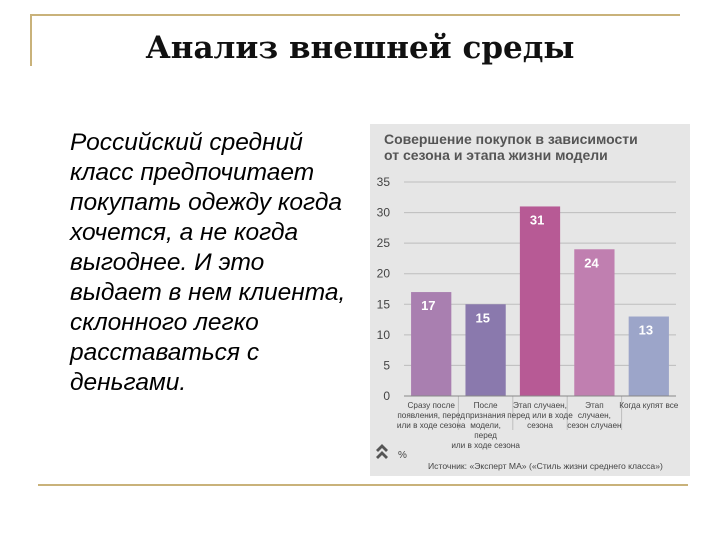 The image size is (720, 540). Describe the element at coordinates (384, 335) in the screenshot. I see `y-tick-label: 10` at that location.